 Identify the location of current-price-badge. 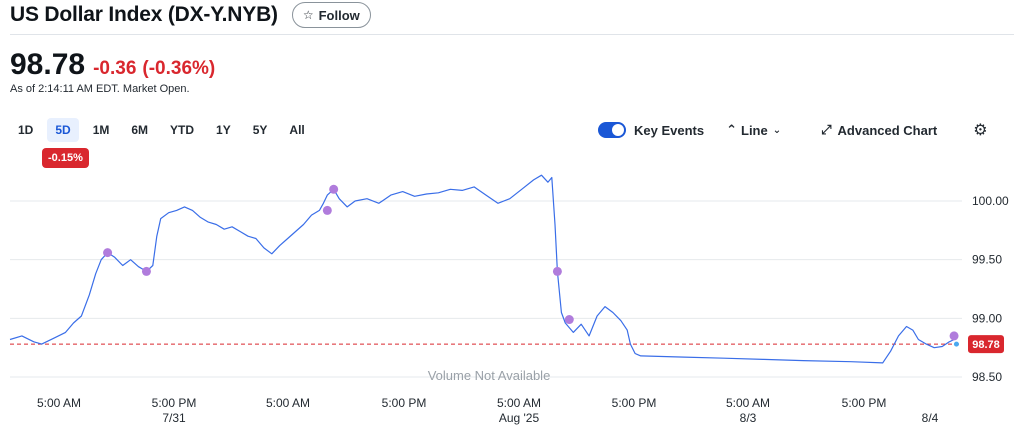
(986, 344).